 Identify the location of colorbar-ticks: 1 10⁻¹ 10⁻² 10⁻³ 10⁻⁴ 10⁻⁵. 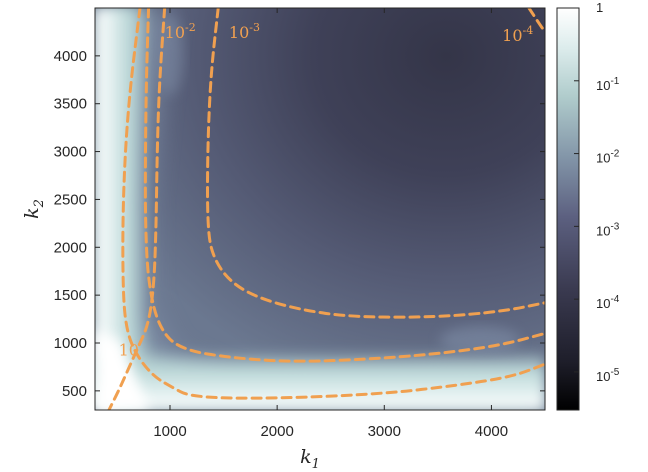
(597, 192).